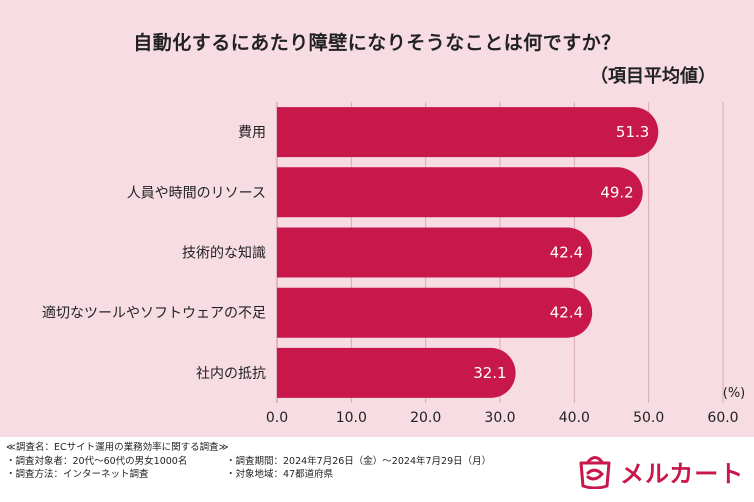  What do you see at coordinates (377, 43) in the screenshot?
I see `chart-title: 自動化するにあたり障壁になりそうなことは何ですか？` at bounding box center [377, 43].